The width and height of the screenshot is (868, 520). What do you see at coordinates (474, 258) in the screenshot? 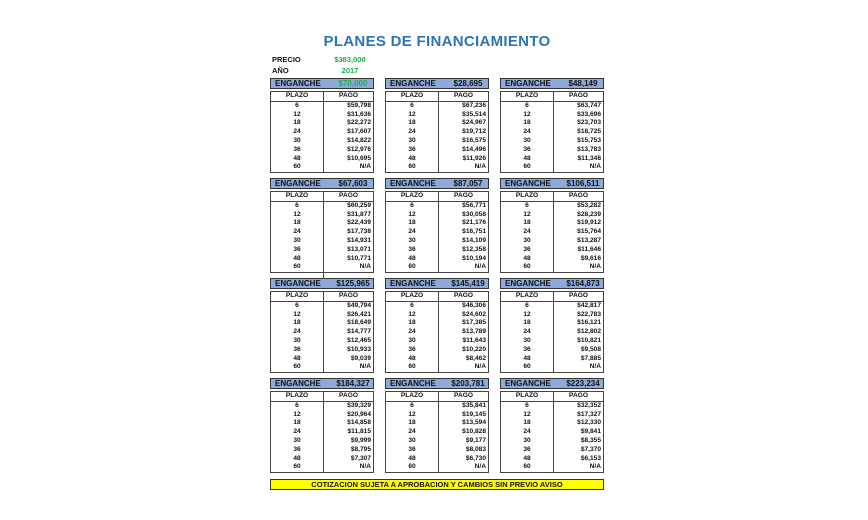
I see `pago-cell: $10,194` at bounding box center [474, 258].